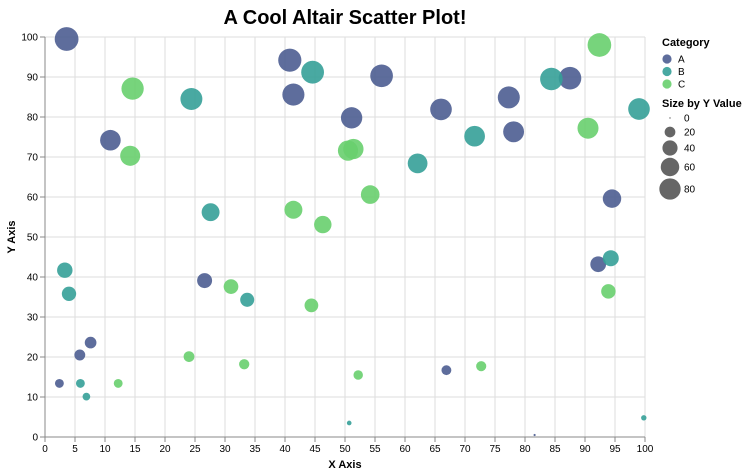 Image resolution: width=747 pixels, height=474 pixels. What do you see at coordinates (33, 78) in the screenshot?
I see `y-tick-label-9: 90` at bounding box center [33, 78].